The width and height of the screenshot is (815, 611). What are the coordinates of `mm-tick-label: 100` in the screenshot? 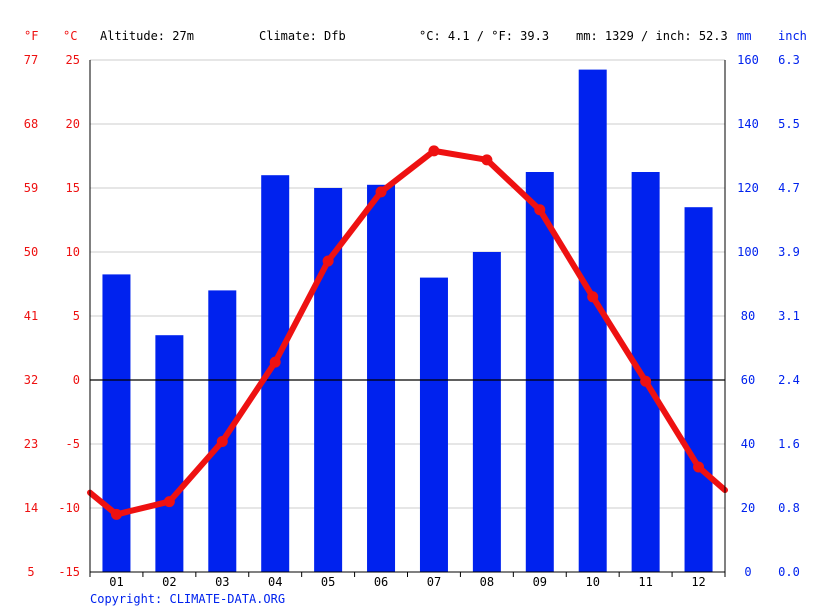 It's located at (748, 252).